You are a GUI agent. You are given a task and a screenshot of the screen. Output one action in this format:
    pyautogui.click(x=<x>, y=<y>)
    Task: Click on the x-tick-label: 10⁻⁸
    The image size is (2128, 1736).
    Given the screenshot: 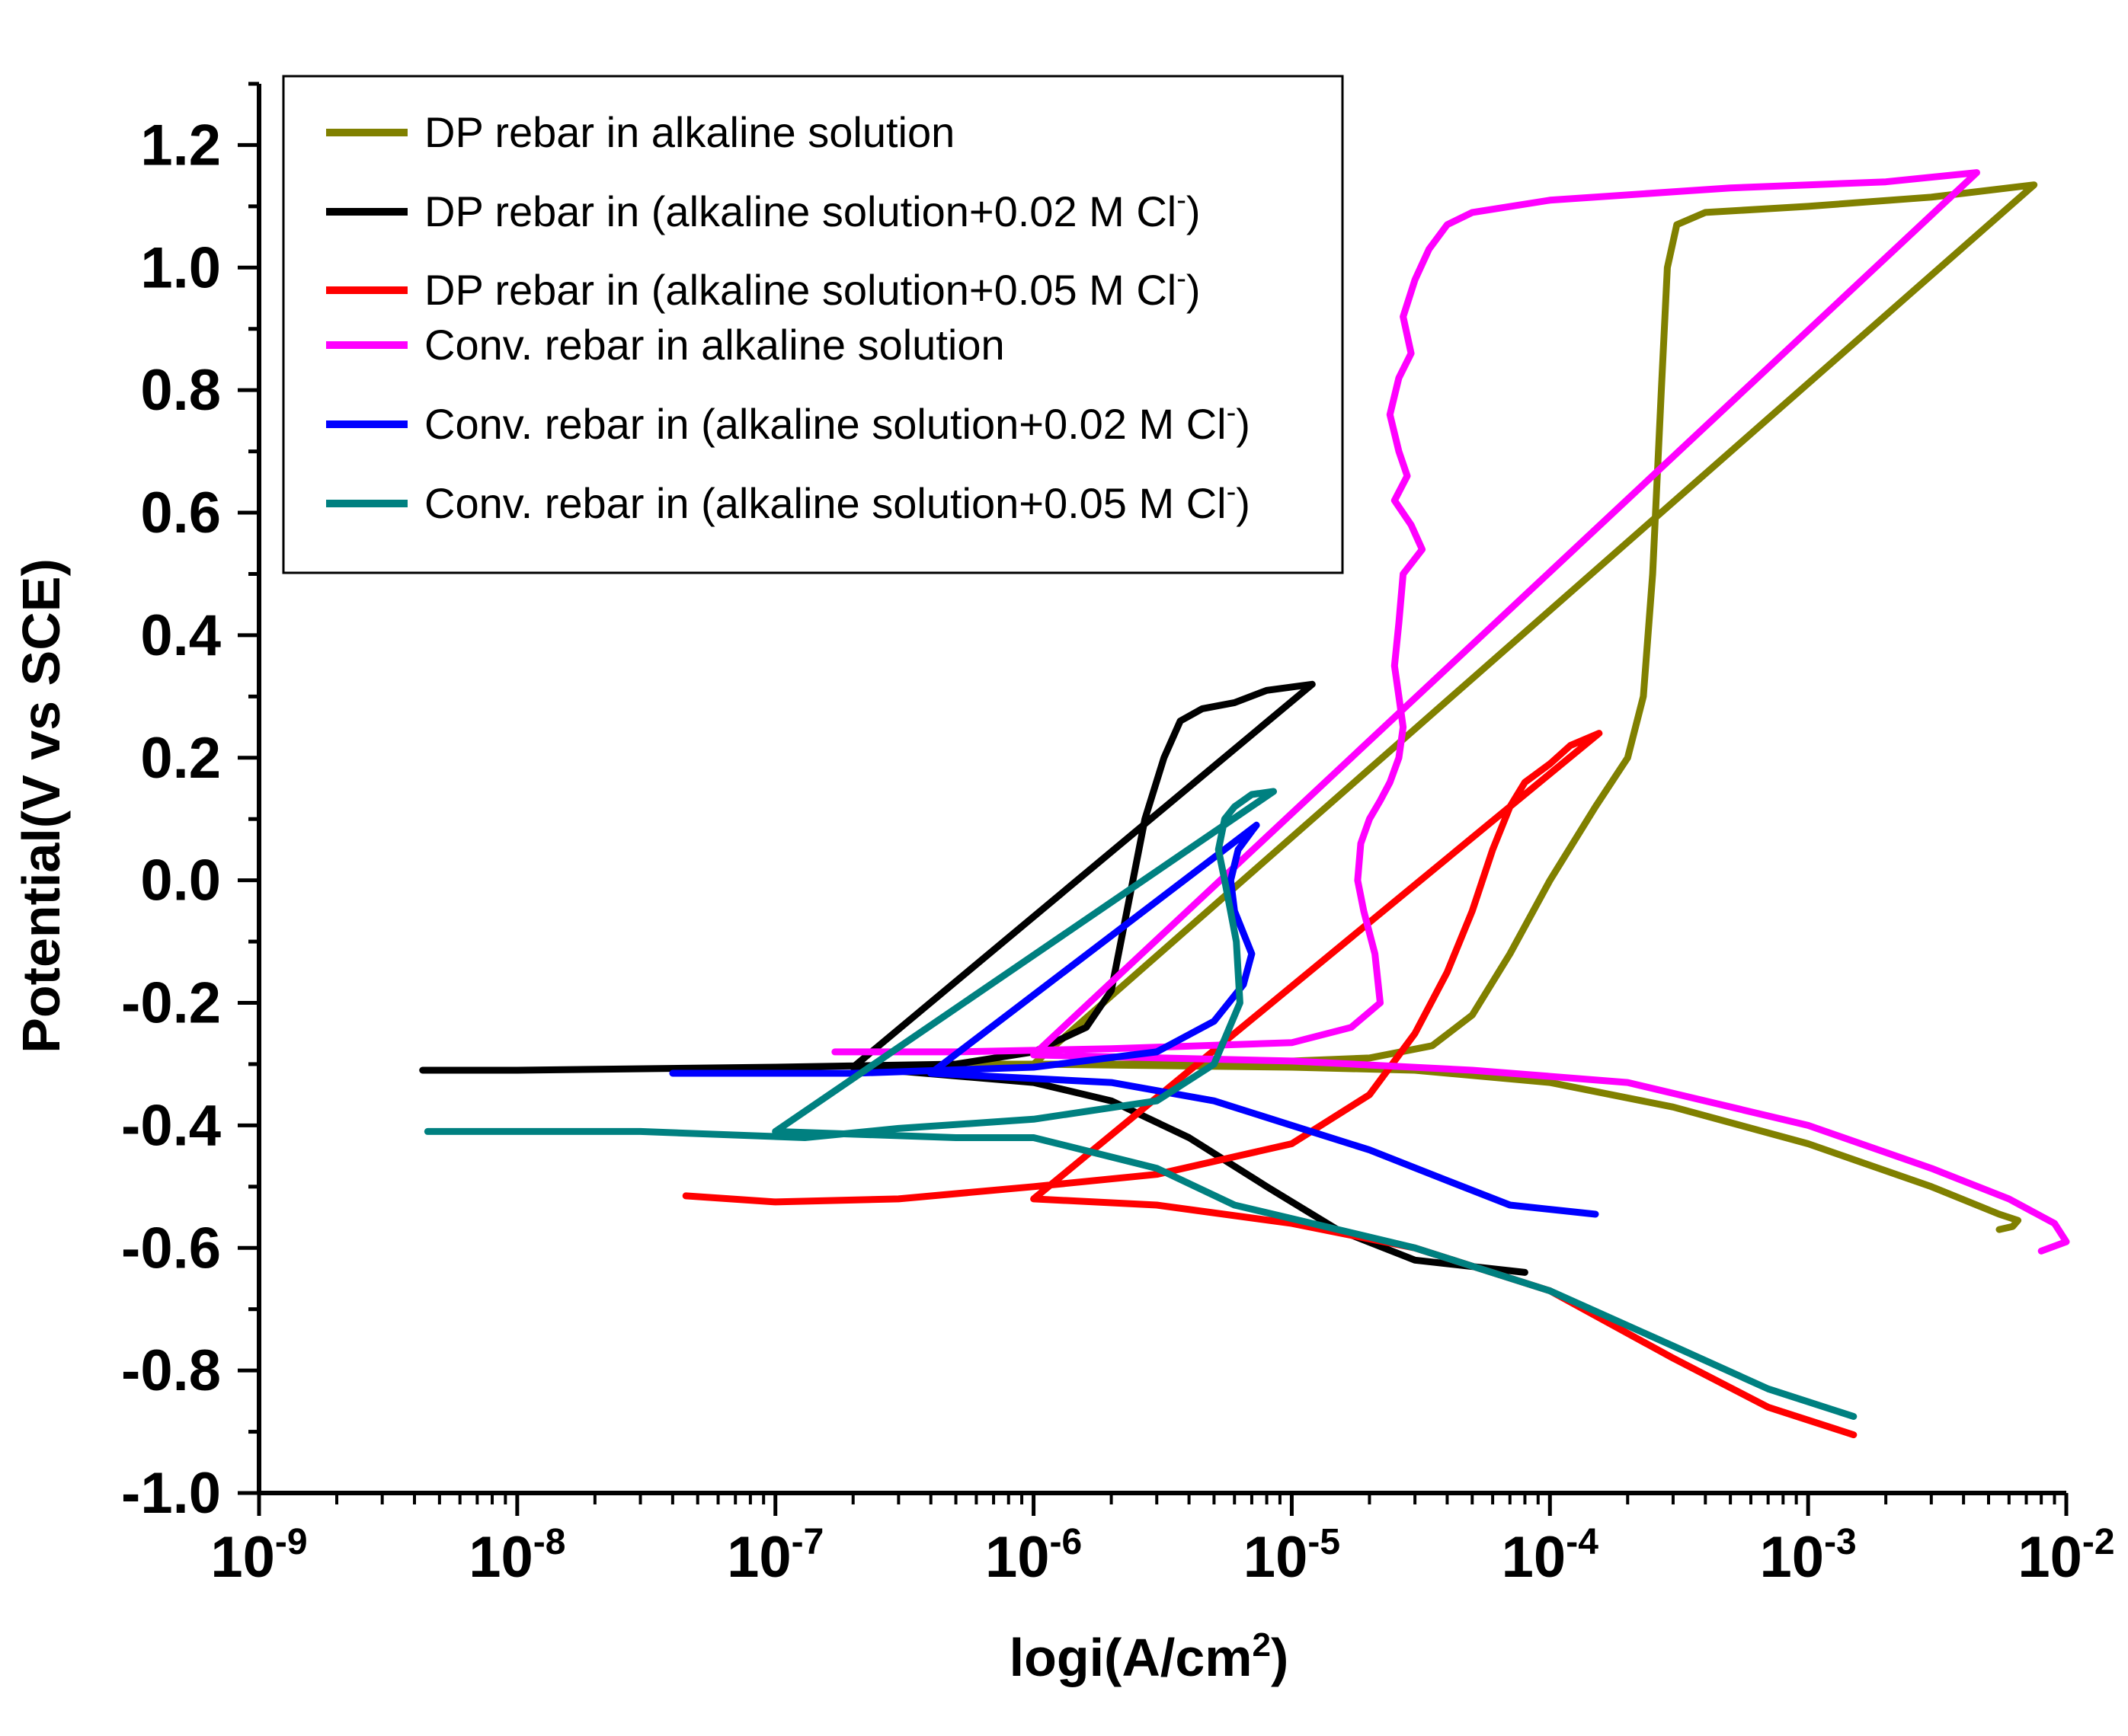 What is the action you would take?
    pyautogui.click(x=517, y=1556)
    